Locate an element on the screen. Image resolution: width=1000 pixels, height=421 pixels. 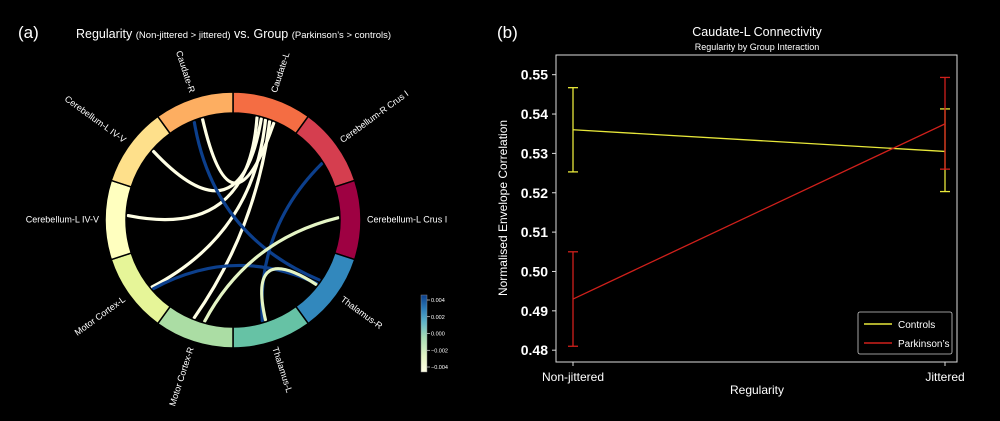
y-tick-label: 0.54 is located at coordinates (534, 114).